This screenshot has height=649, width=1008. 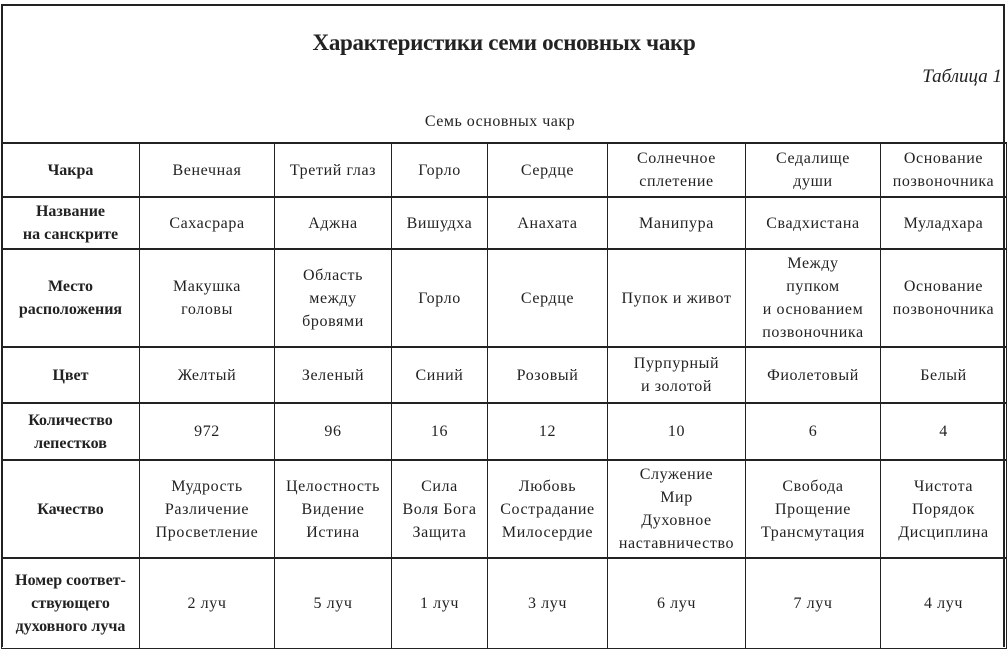 I want to click on table-cell: Венечная, so click(x=207, y=170).